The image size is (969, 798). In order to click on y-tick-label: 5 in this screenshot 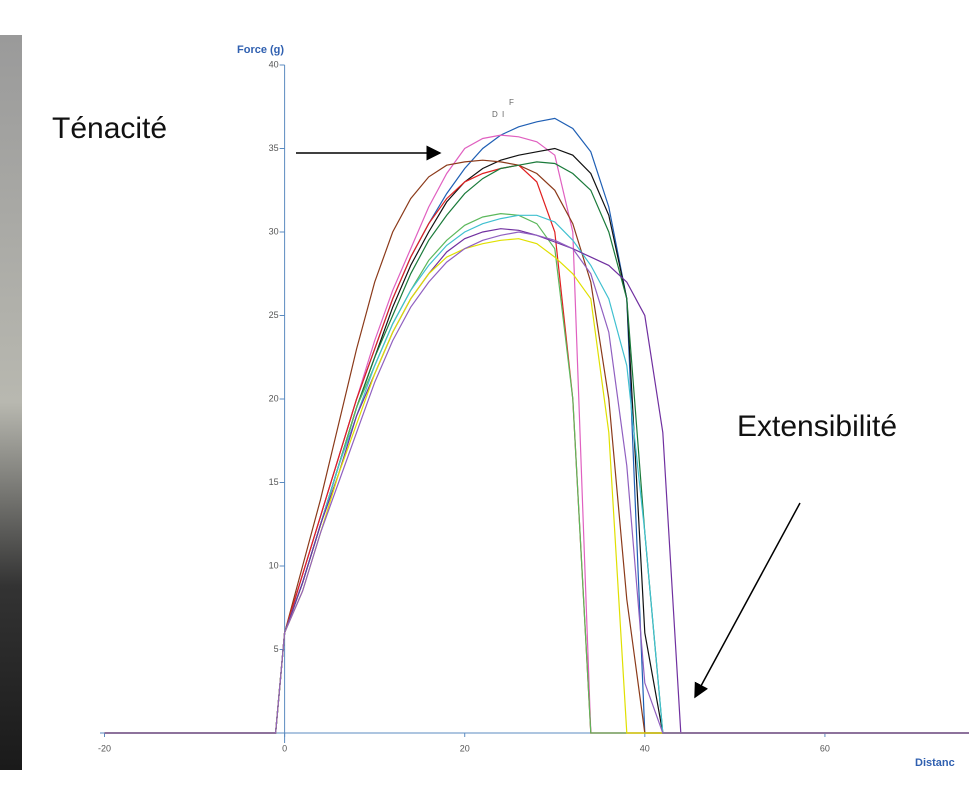, I will do `click(276, 649)`.